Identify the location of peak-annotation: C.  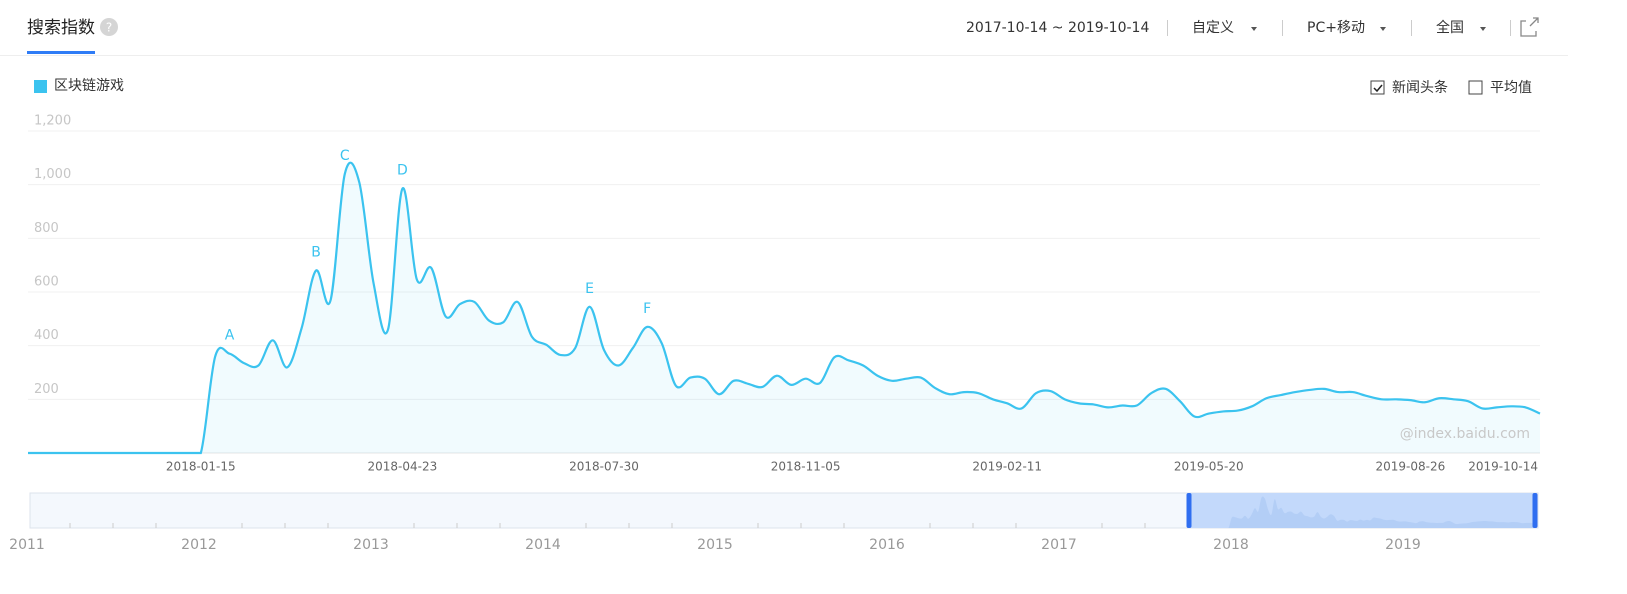
(345, 156).